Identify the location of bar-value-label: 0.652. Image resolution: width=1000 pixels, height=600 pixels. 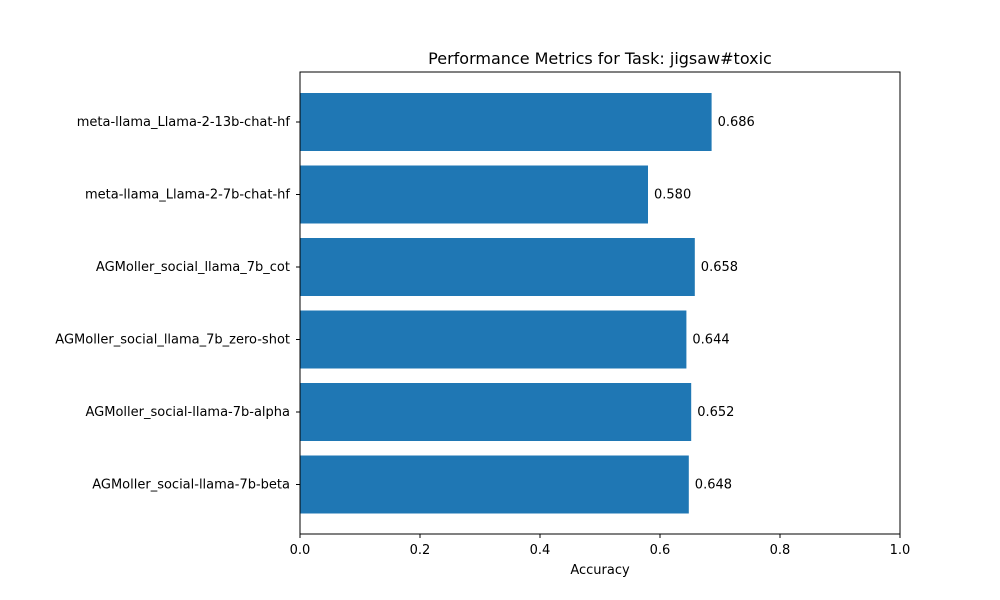
(715, 412).